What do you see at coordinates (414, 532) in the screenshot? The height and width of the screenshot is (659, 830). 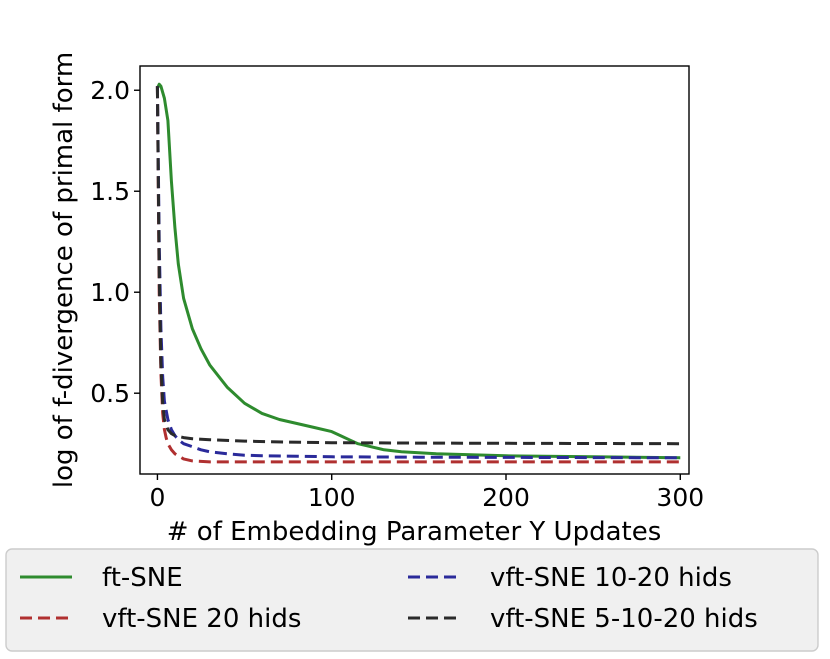 I see `x-axis-label: # of Embedding Parameter Y Updates` at bounding box center [414, 532].